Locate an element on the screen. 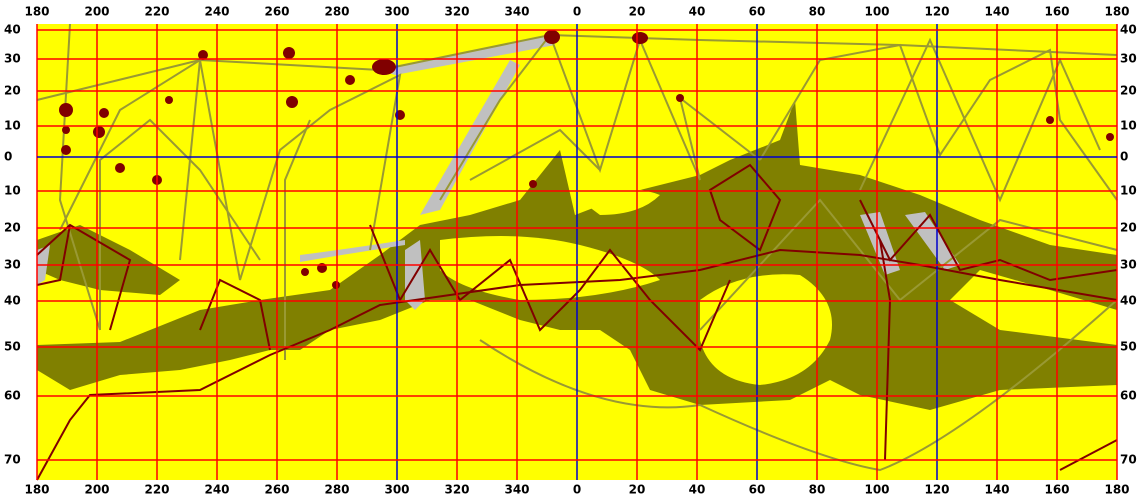 This screenshot has width=1146, height=500. top-label: 140 is located at coordinates (996, 12).